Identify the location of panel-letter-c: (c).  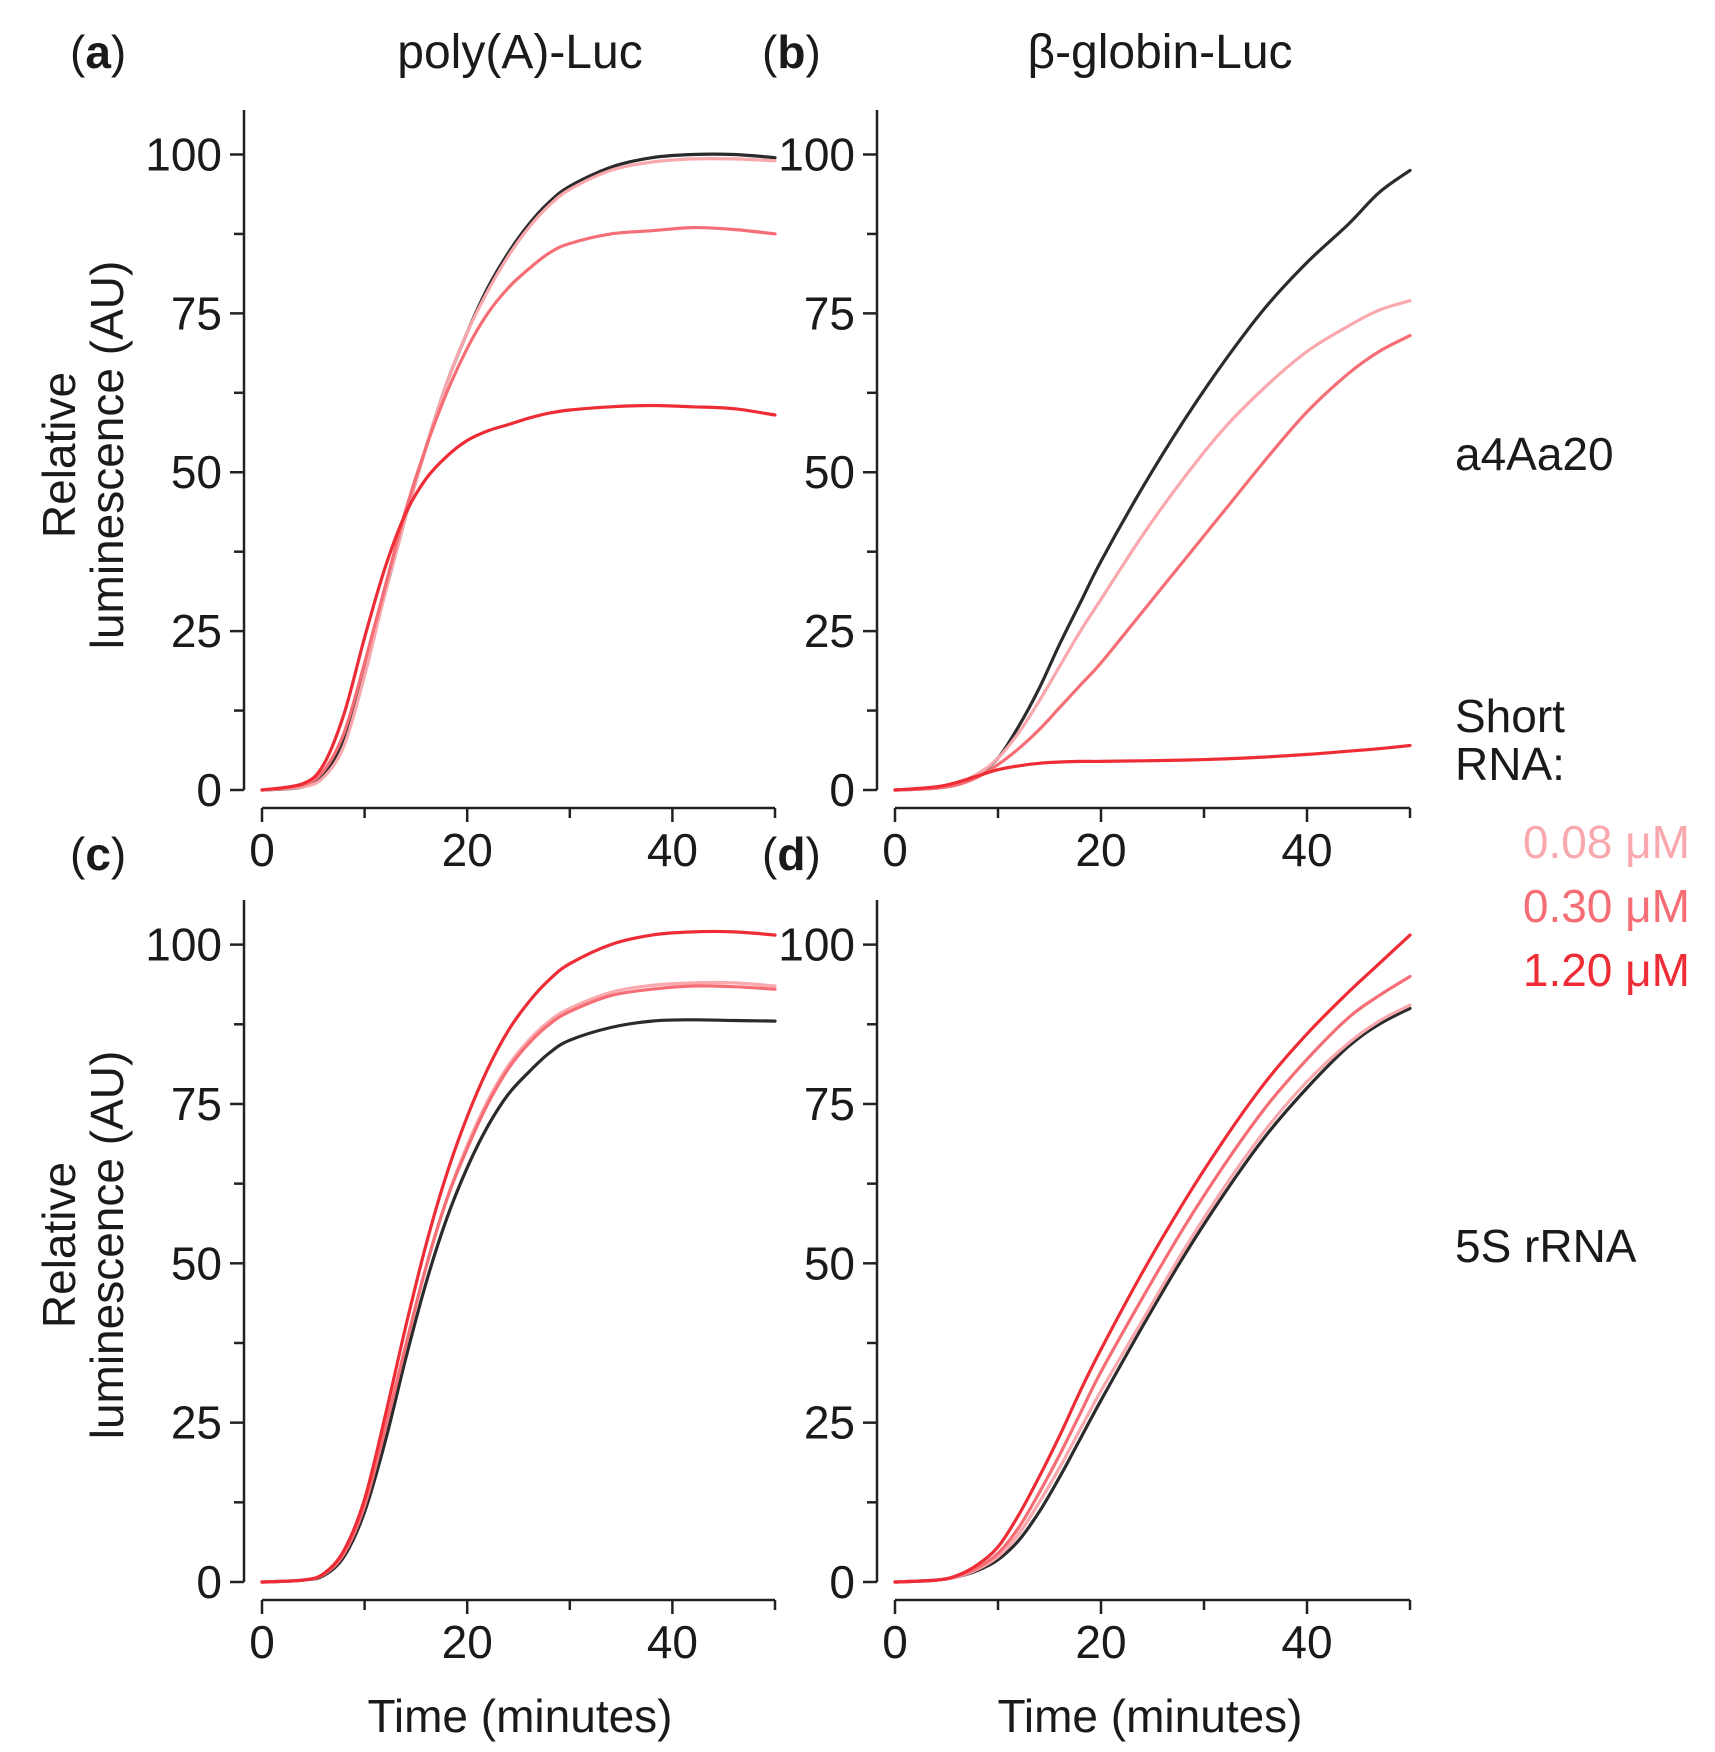
(98, 854).